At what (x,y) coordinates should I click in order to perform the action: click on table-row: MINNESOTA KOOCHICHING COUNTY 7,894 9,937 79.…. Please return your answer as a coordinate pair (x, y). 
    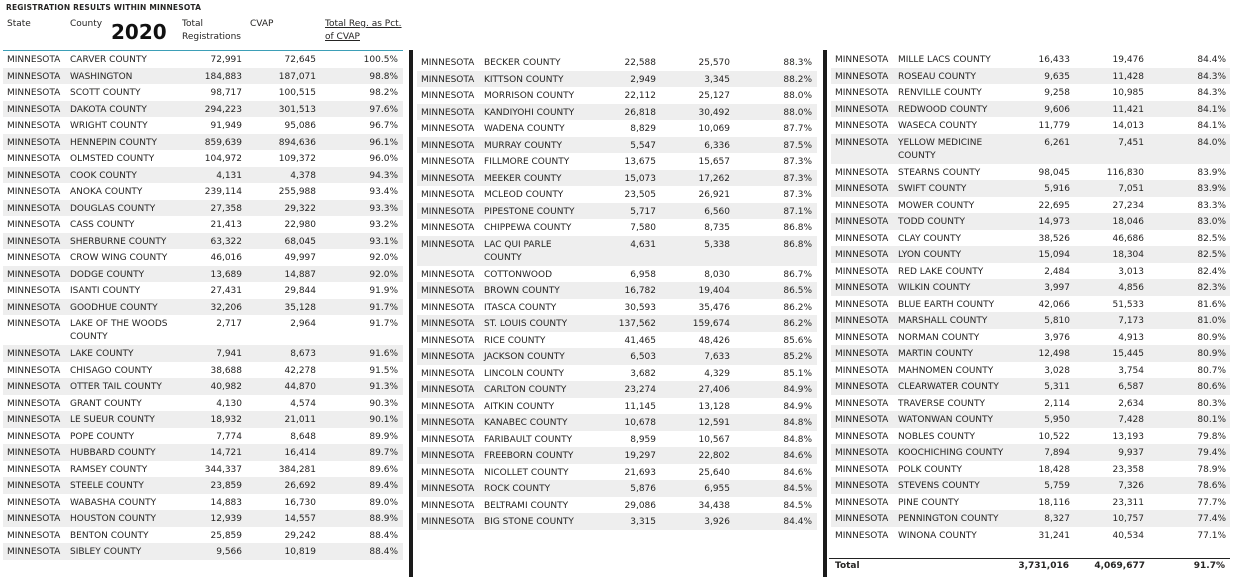
    Looking at the image, I should click on (1030, 452).